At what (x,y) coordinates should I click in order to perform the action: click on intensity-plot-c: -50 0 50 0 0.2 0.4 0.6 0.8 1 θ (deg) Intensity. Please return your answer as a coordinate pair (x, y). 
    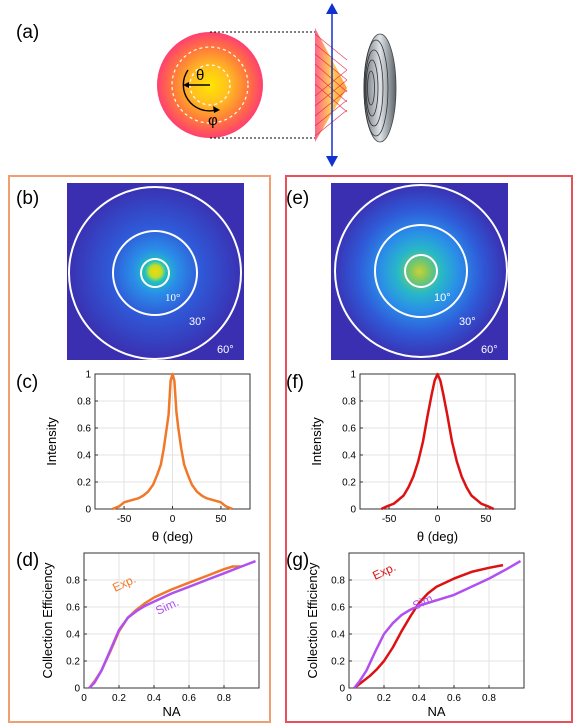
    Looking at the image, I should click on (147, 457).